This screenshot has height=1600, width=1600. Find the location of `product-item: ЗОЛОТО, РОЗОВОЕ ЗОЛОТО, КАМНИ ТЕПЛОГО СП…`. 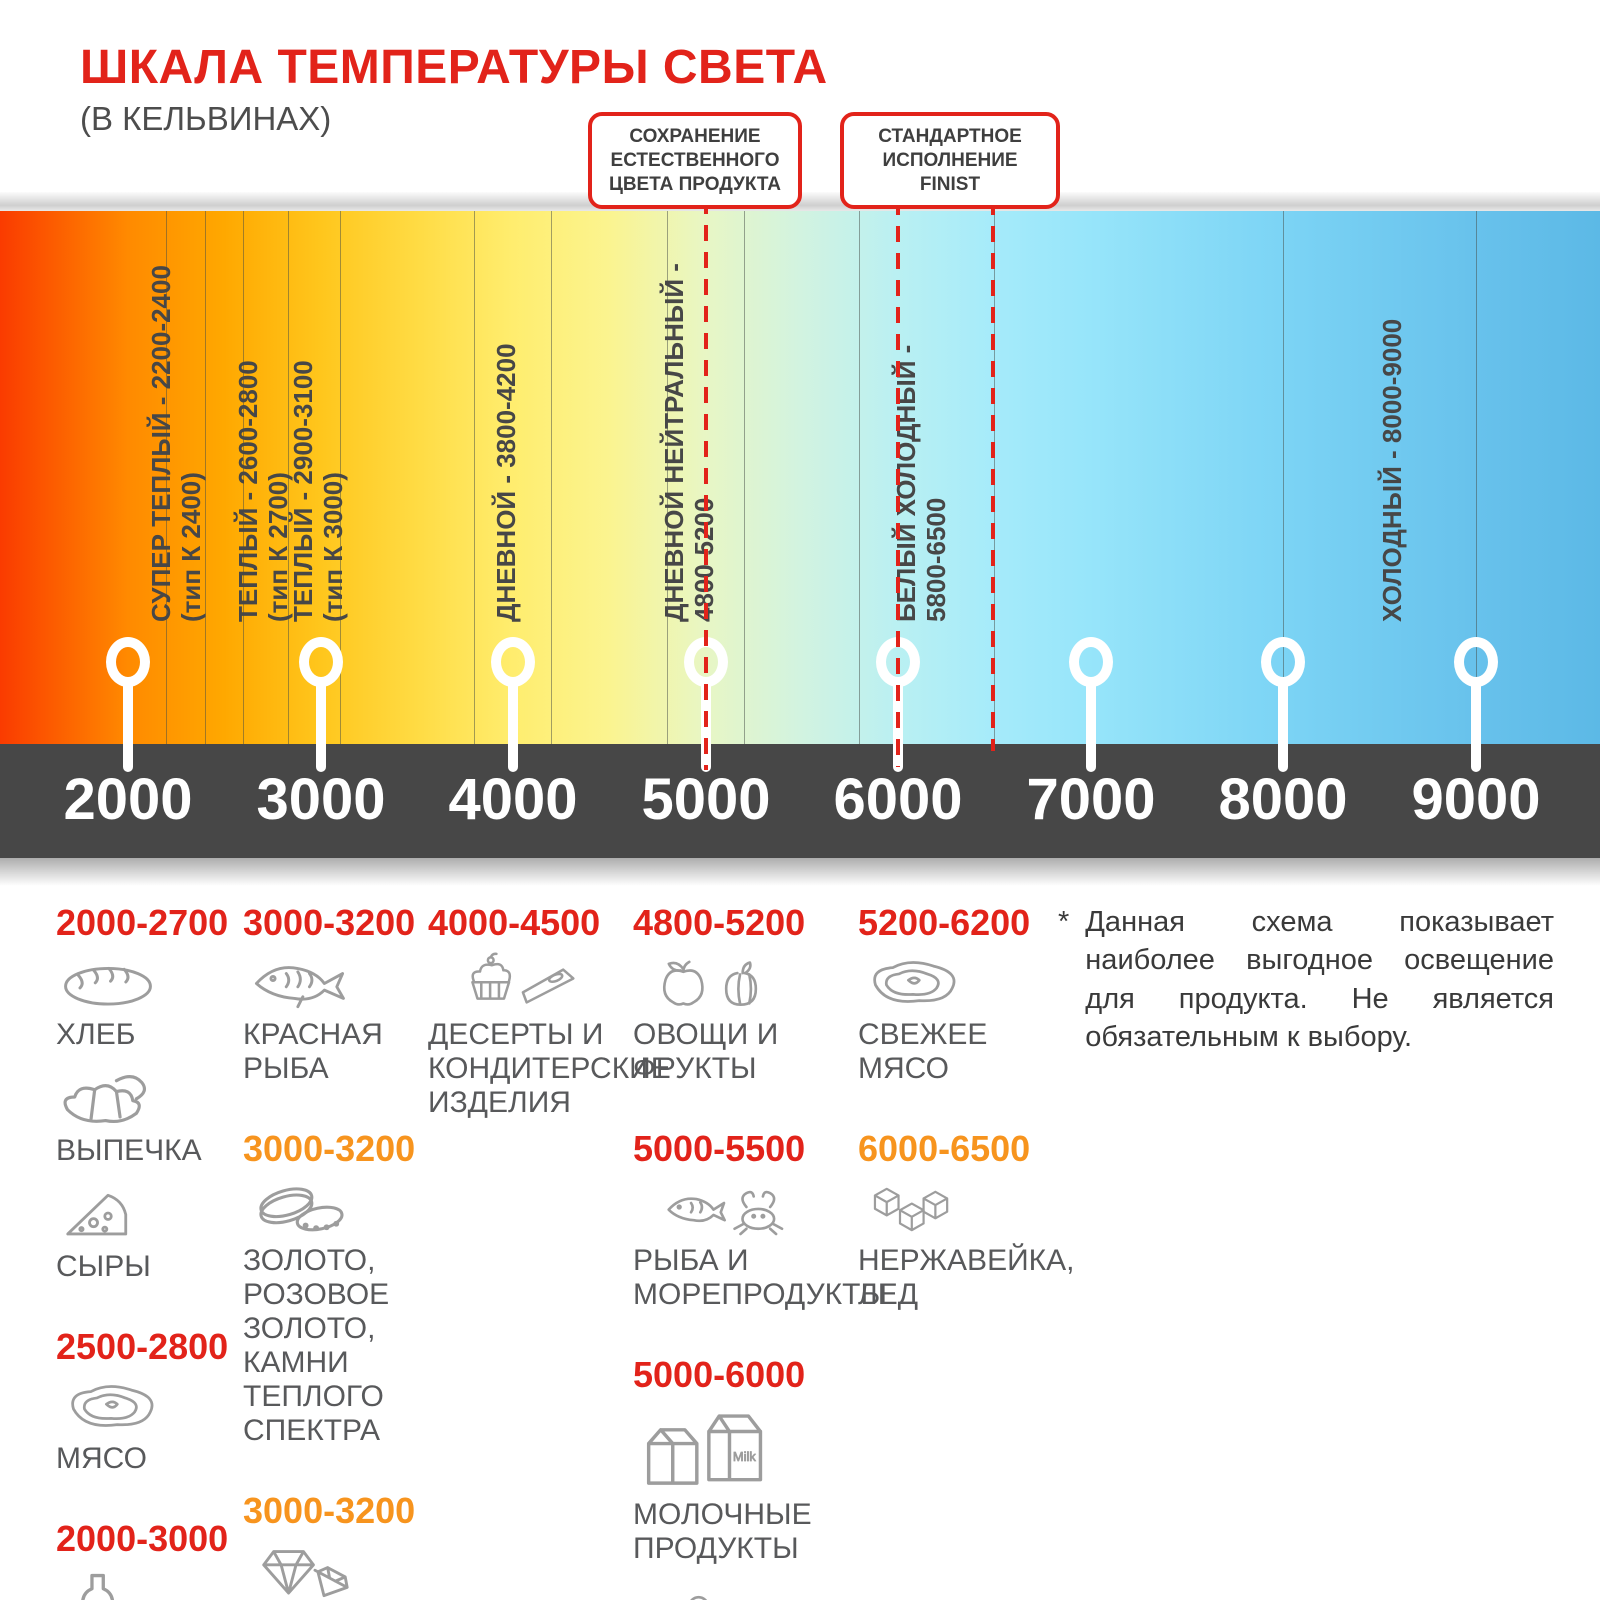

product-item: ЗОЛОТО, РОЗОВОЕ ЗОЛОТО, КАМНИ ТЕПЛОГО СП… is located at coordinates (343, 1313).